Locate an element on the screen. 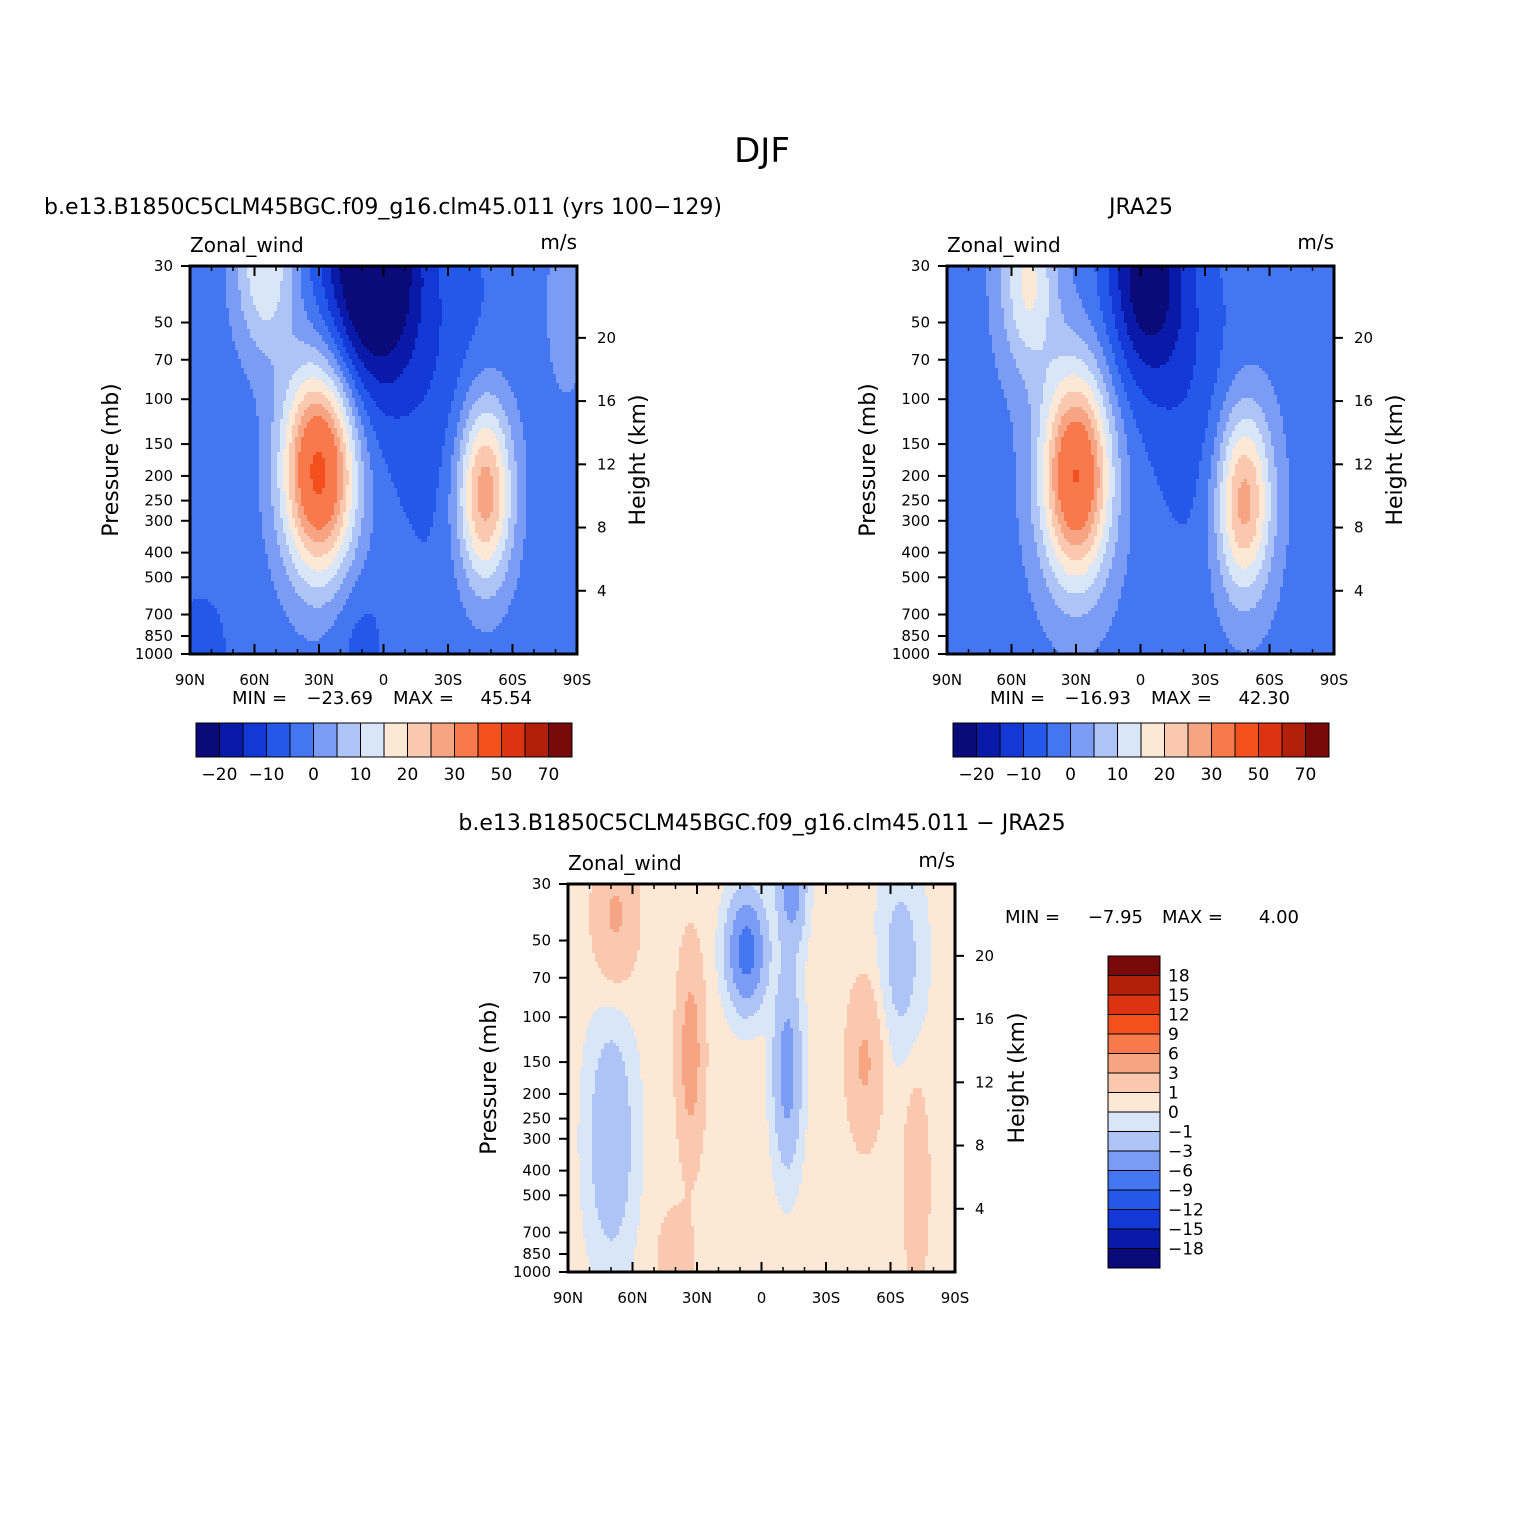 This screenshot has height=1524, width=1524. panel-diff-contour-cell is located at coordinates (768, 898).